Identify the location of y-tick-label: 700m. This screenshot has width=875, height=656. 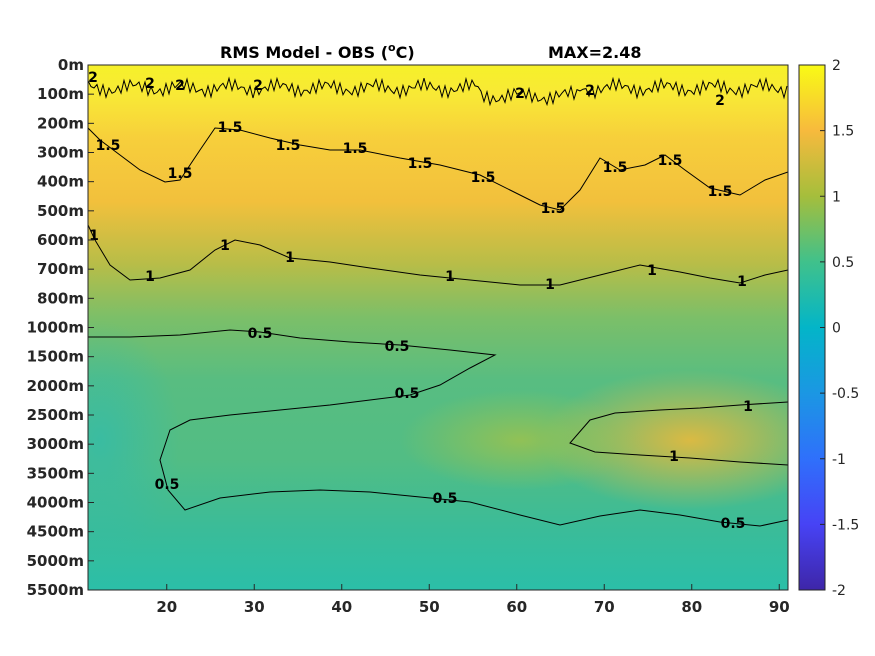
(60, 269).